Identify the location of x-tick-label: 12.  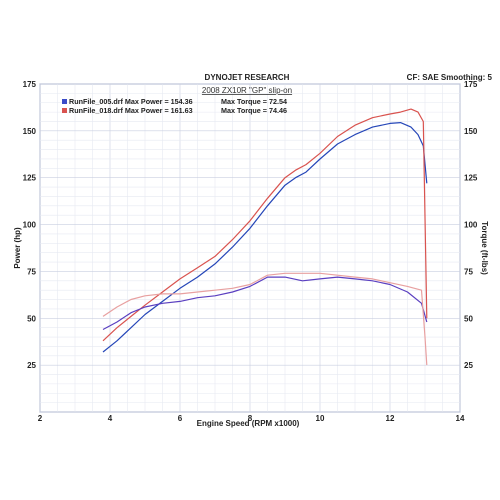
(390, 418).